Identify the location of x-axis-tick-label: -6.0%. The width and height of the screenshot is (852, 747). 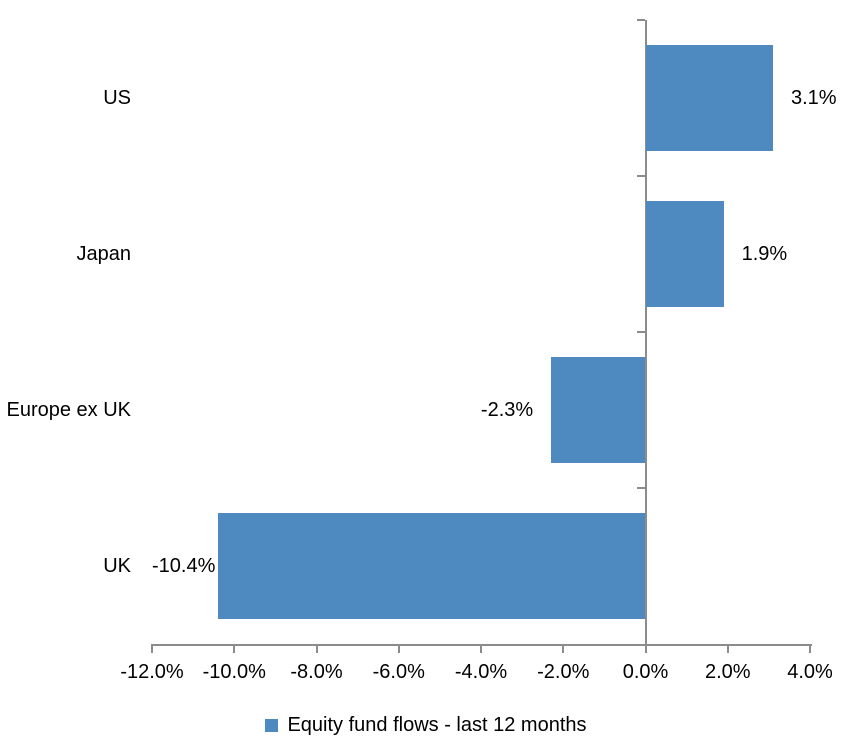
(398, 672).